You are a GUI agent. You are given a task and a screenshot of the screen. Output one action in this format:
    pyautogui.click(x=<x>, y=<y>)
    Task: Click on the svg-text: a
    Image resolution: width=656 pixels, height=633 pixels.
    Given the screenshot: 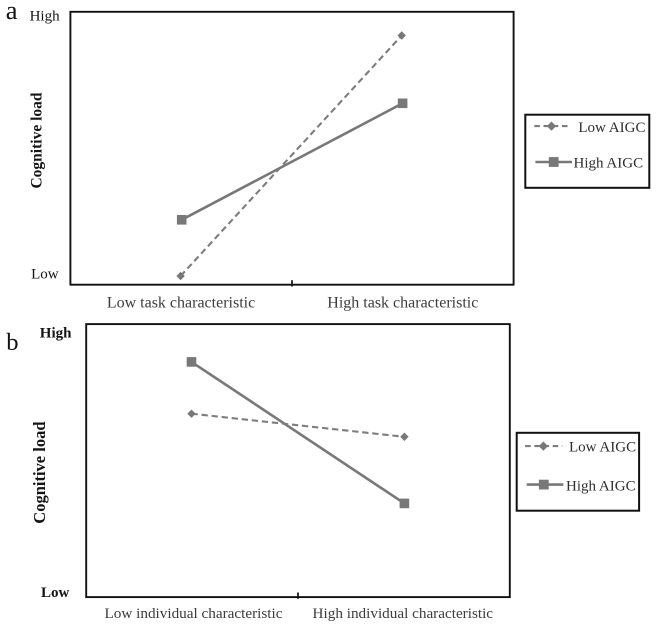 What is the action you would take?
    pyautogui.click(x=12, y=12)
    